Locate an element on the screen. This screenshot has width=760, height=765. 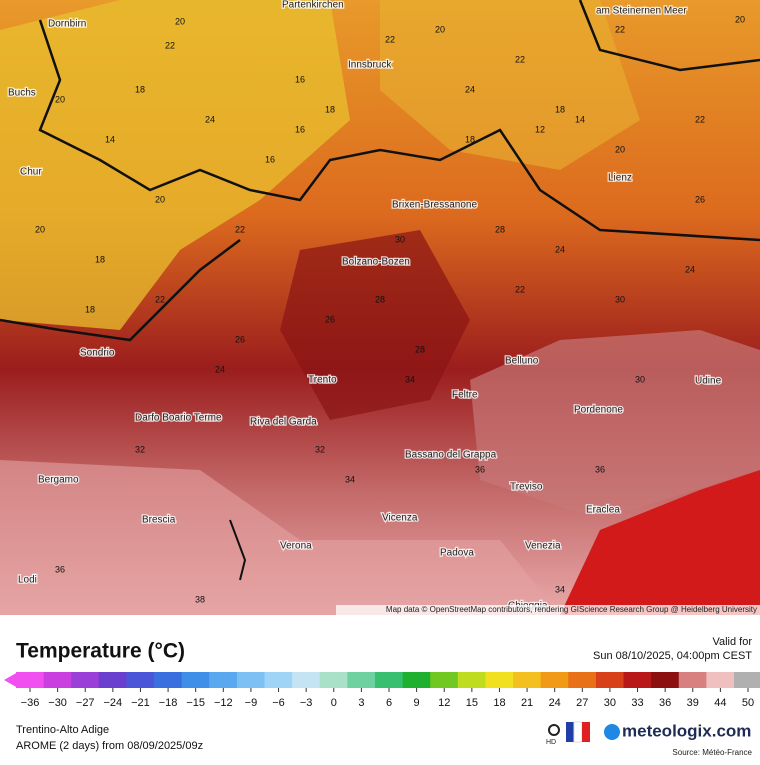
colorbar-tick-label: −12 is located at coordinates (223, 703).